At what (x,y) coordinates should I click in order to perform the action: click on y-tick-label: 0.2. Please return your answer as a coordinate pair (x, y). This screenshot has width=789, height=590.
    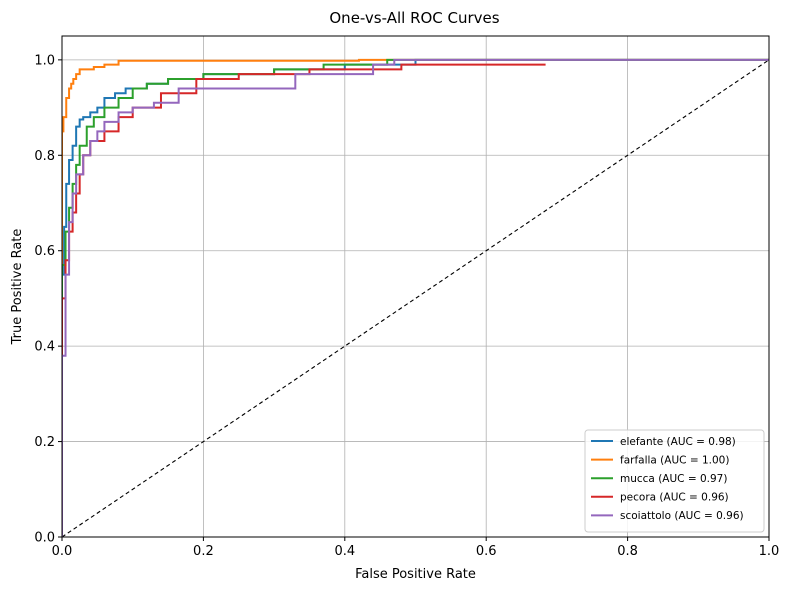
    Looking at the image, I should click on (44, 442).